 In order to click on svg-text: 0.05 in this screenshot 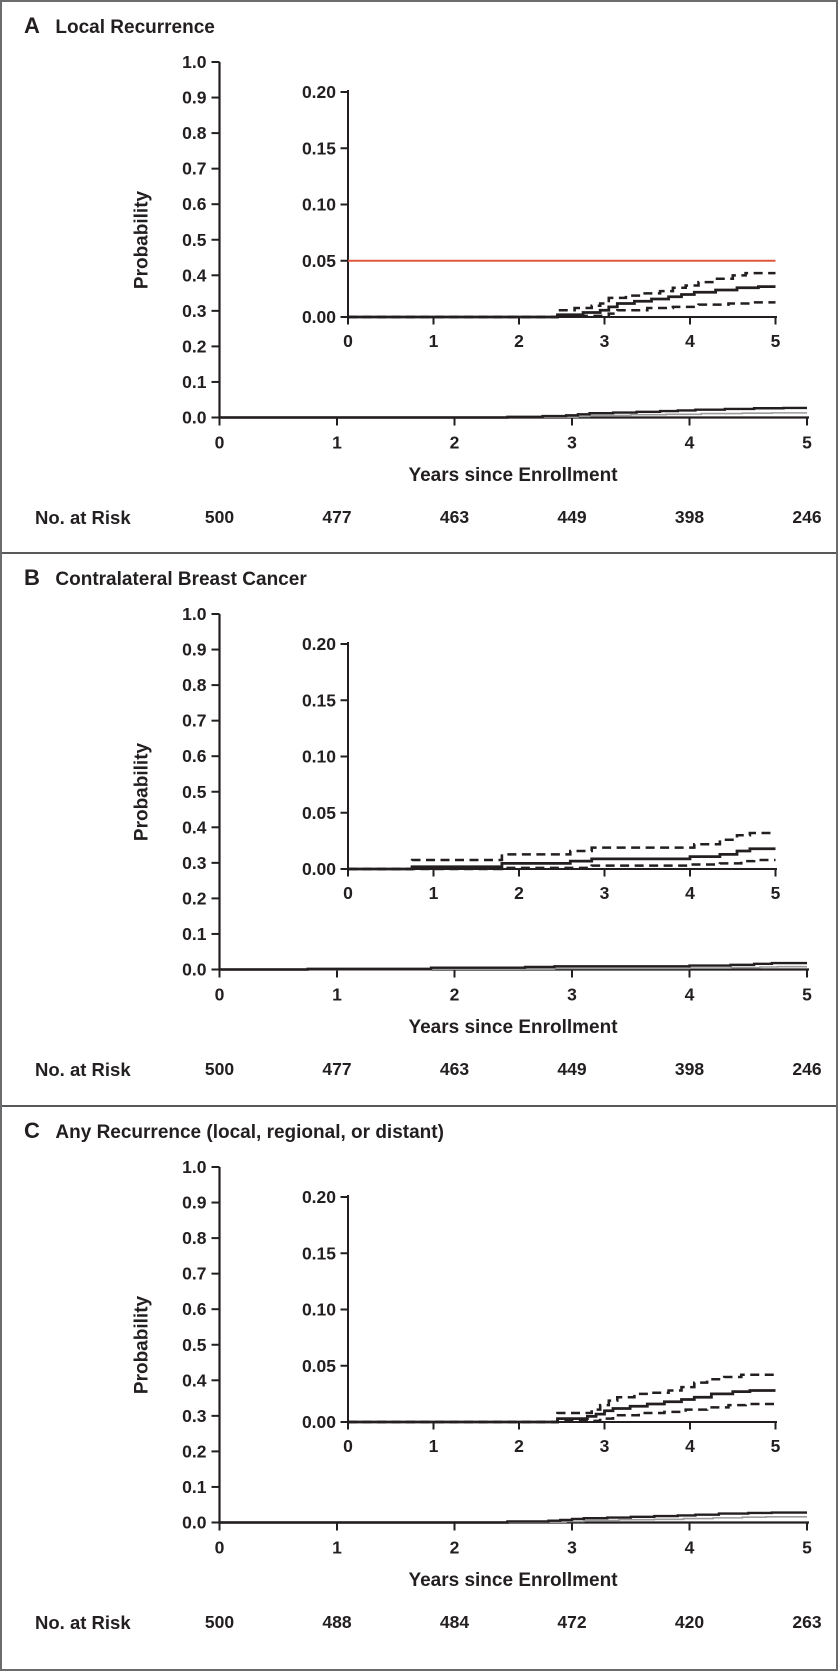, I will do `click(319, 813)`.